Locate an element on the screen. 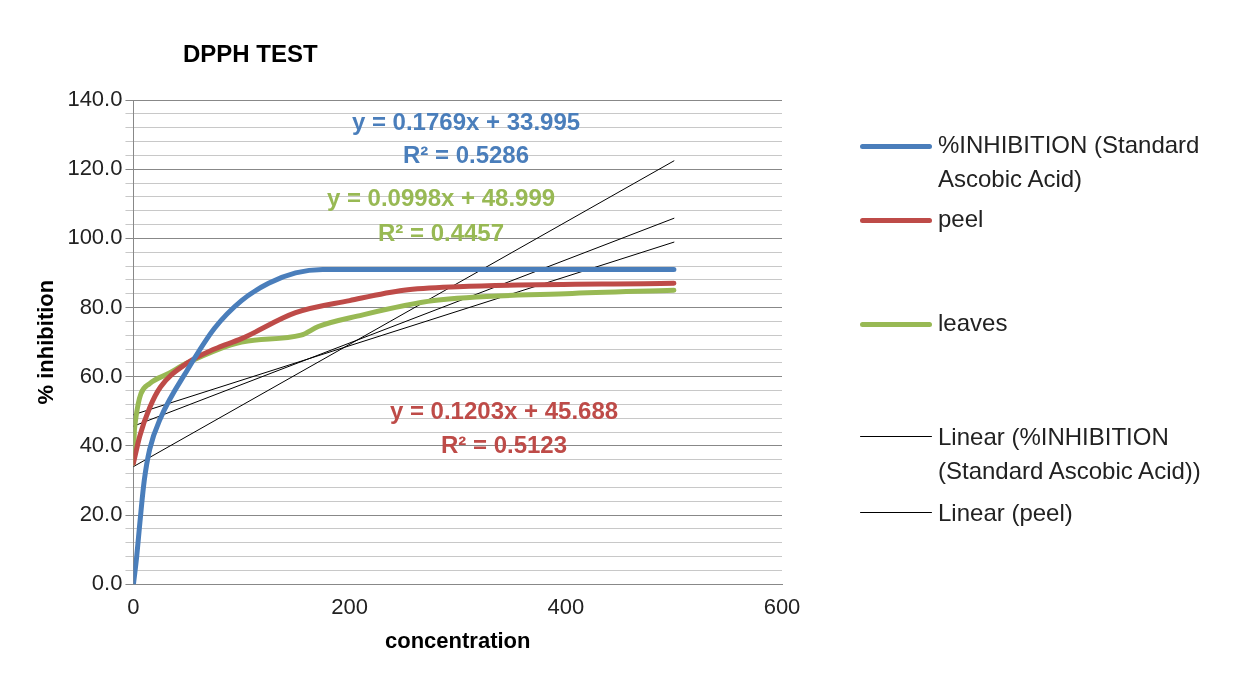 Image resolution: width=1249 pixels, height=679 pixels. x-tick-label: 0 is located at coordinates (133, 607).